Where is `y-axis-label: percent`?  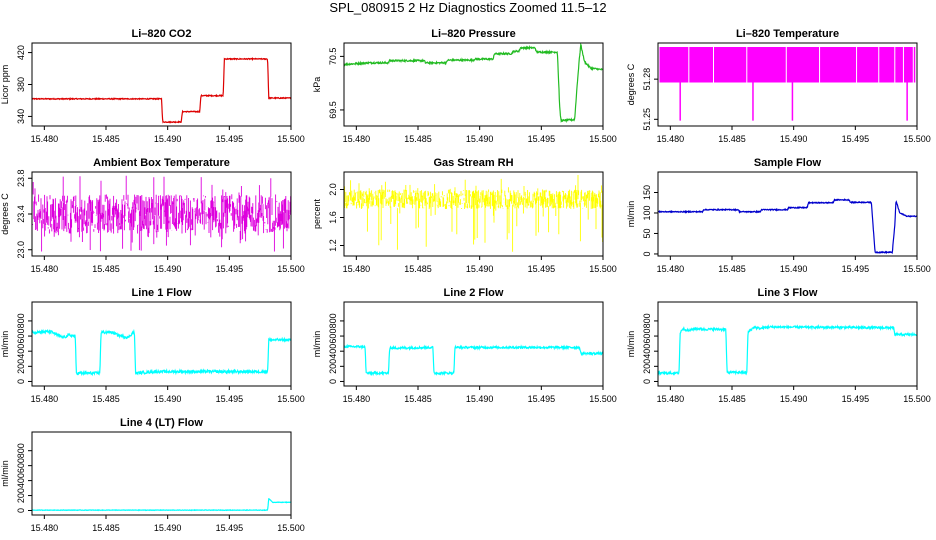 y-axis-label: percent is located at coordinates (317, 213).